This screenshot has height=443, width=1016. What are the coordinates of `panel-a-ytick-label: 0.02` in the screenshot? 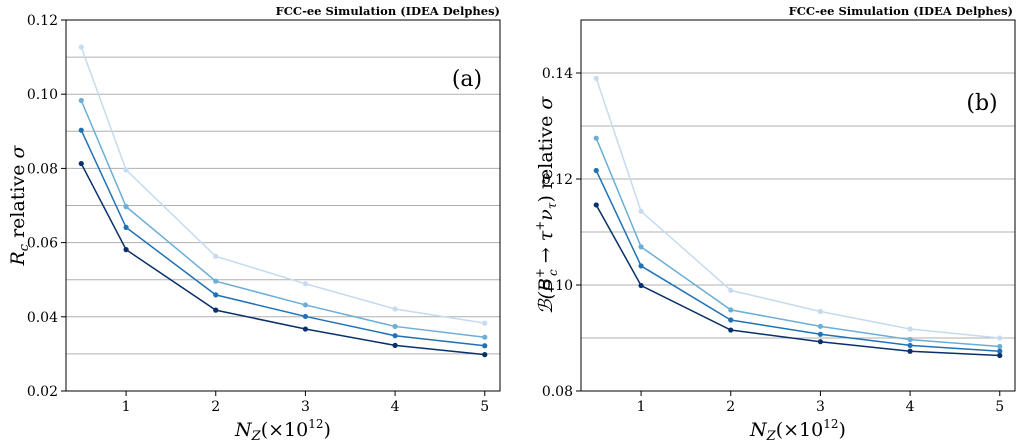 It's located at (42, 392).